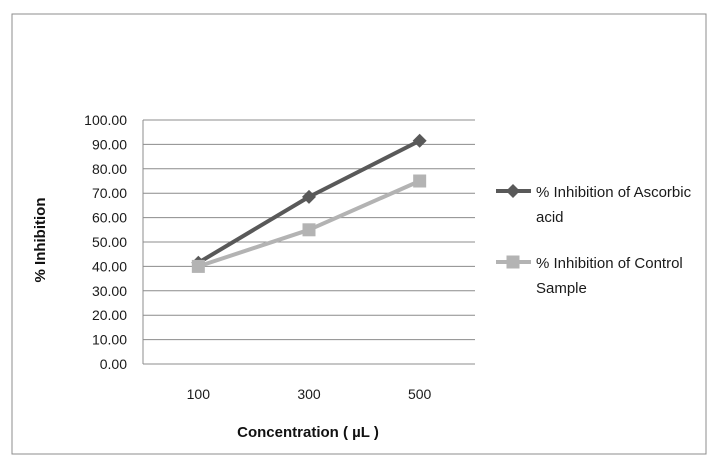 The height and width of the screenshot is (456, 710). What do you see at coordinates (109, 193) in the screenshot?
I see `y-tick-label: 70.00` at bounding box center [109, 193].